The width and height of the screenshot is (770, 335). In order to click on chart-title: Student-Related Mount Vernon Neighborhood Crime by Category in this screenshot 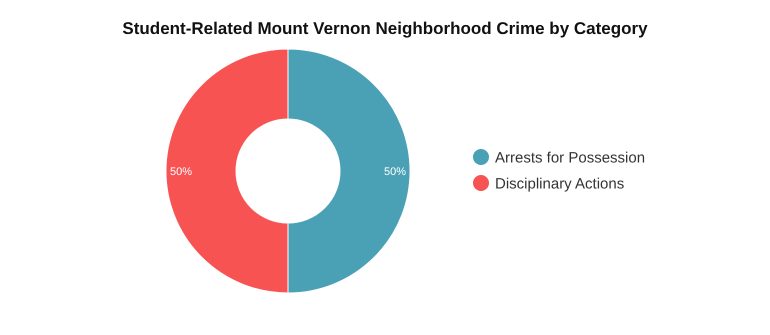, I will do `click(385, 28)`.